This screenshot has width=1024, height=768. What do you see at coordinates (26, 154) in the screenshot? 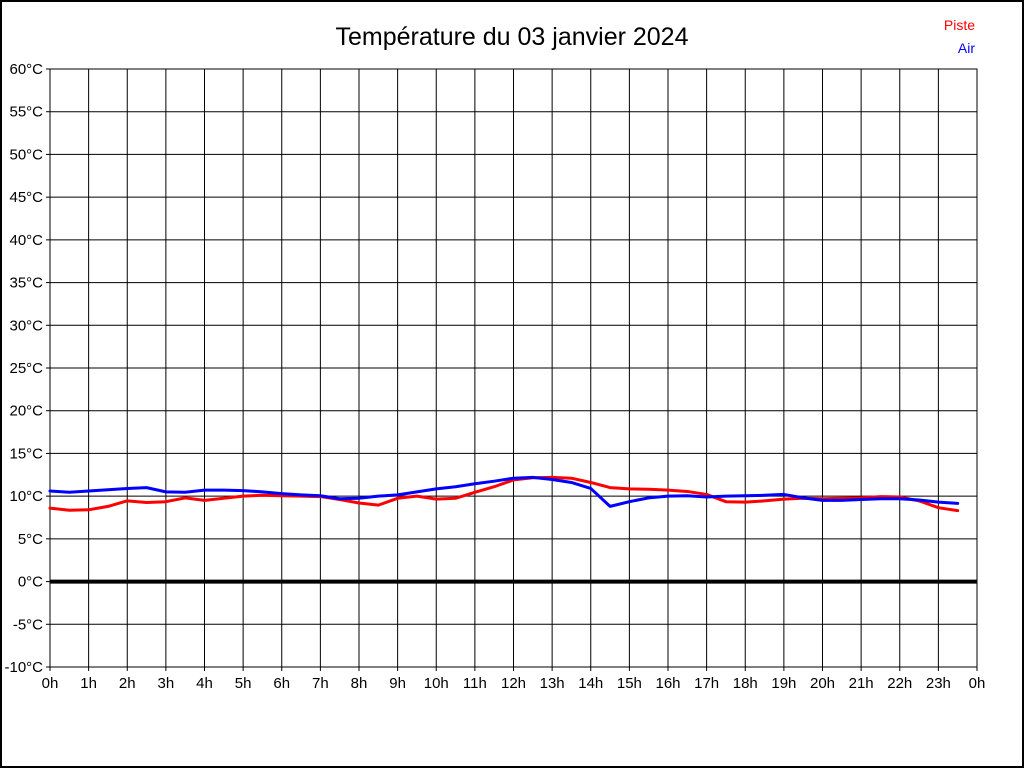
I see `y-tick-label: 50°C` at bounding box center [26, 154].